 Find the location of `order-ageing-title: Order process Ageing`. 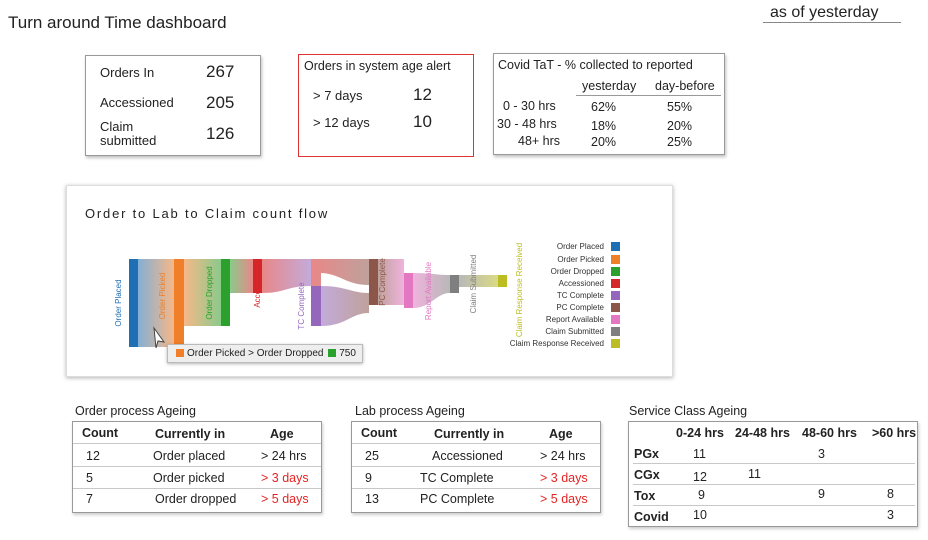

order-ageing-title: Order process Ageing is located at coordinates (135, 411).